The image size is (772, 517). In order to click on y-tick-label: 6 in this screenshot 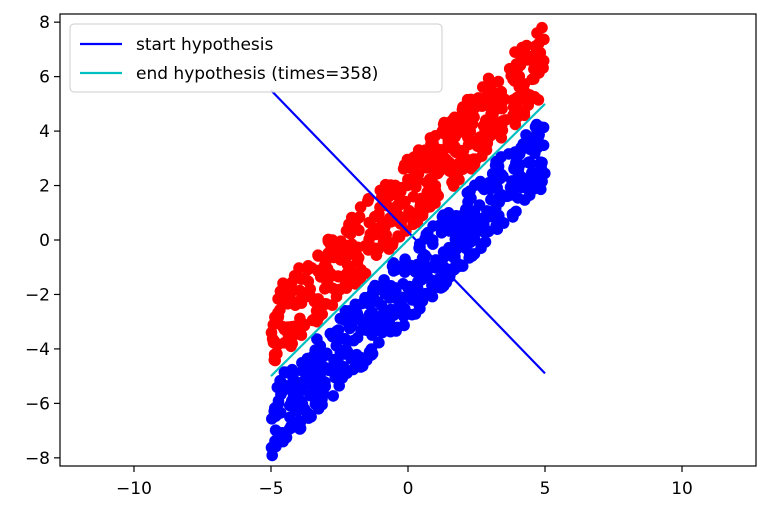, I will do `click(44, 78)`.